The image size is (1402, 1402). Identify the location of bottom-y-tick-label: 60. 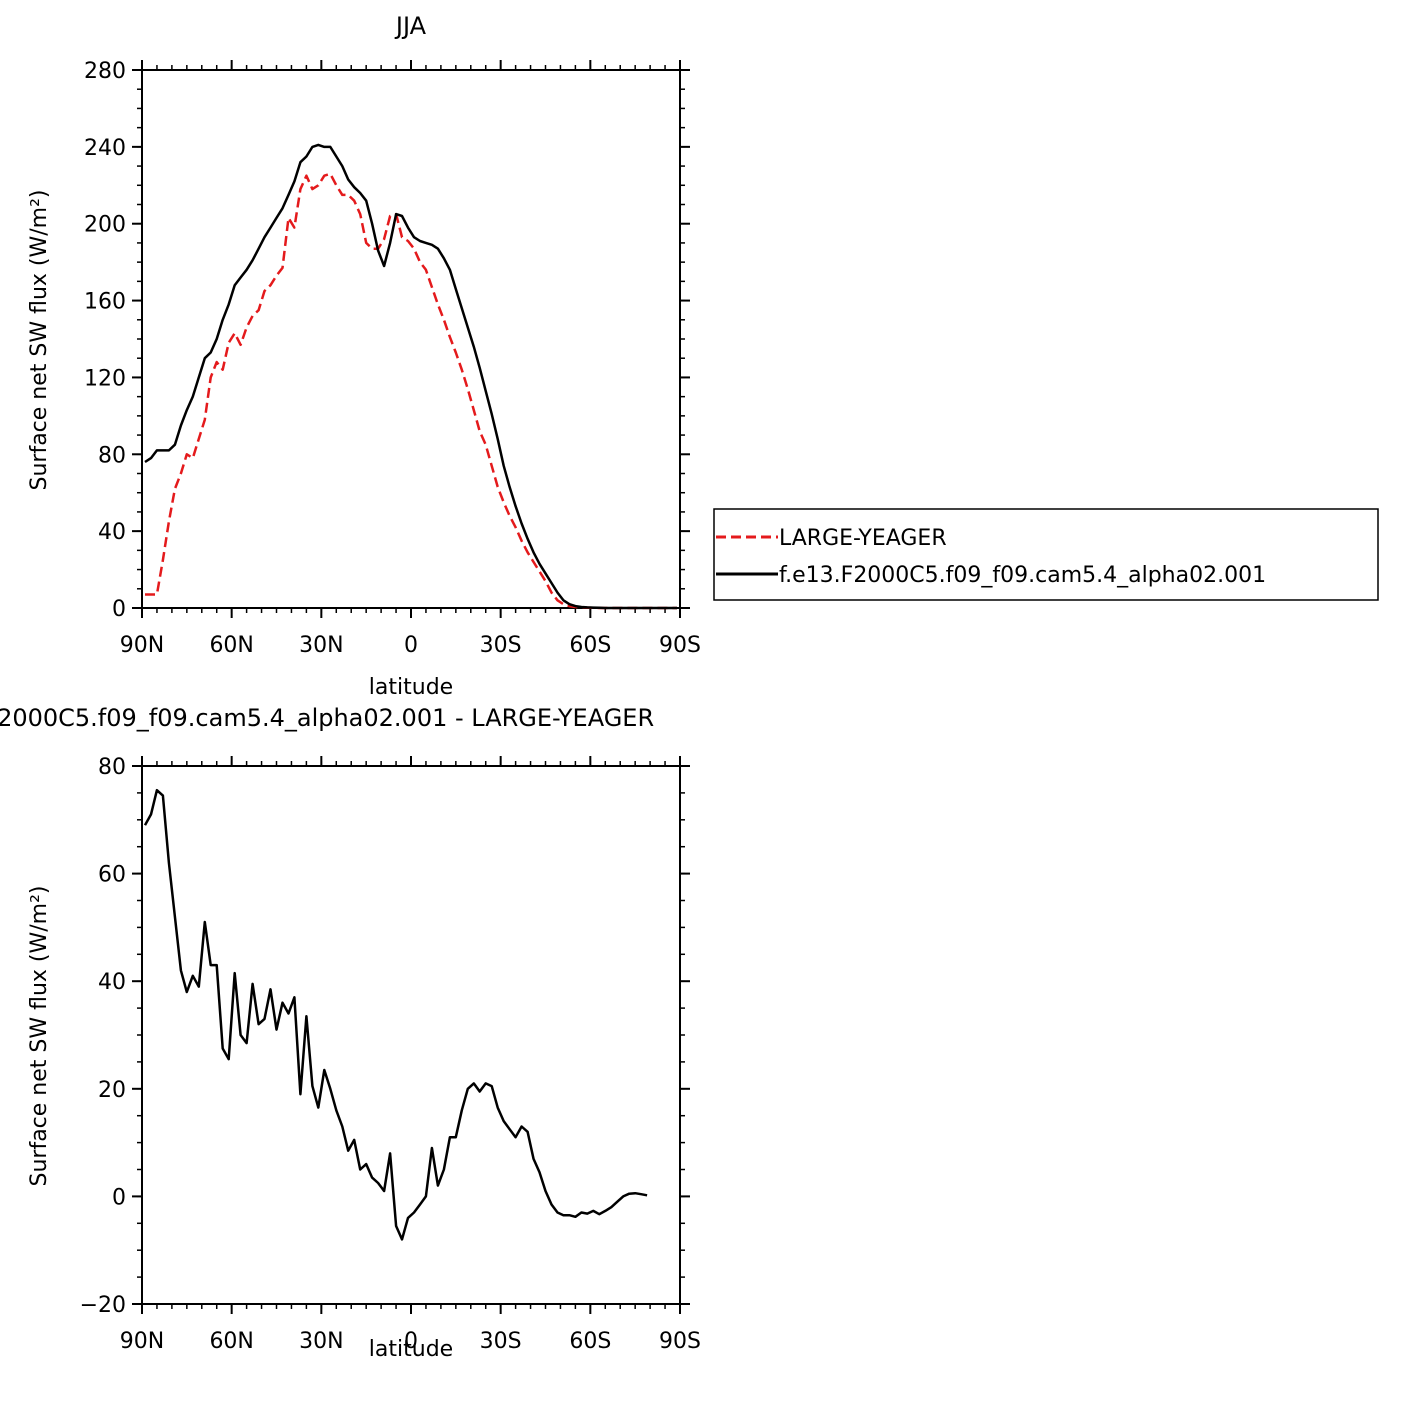
(112, 875).